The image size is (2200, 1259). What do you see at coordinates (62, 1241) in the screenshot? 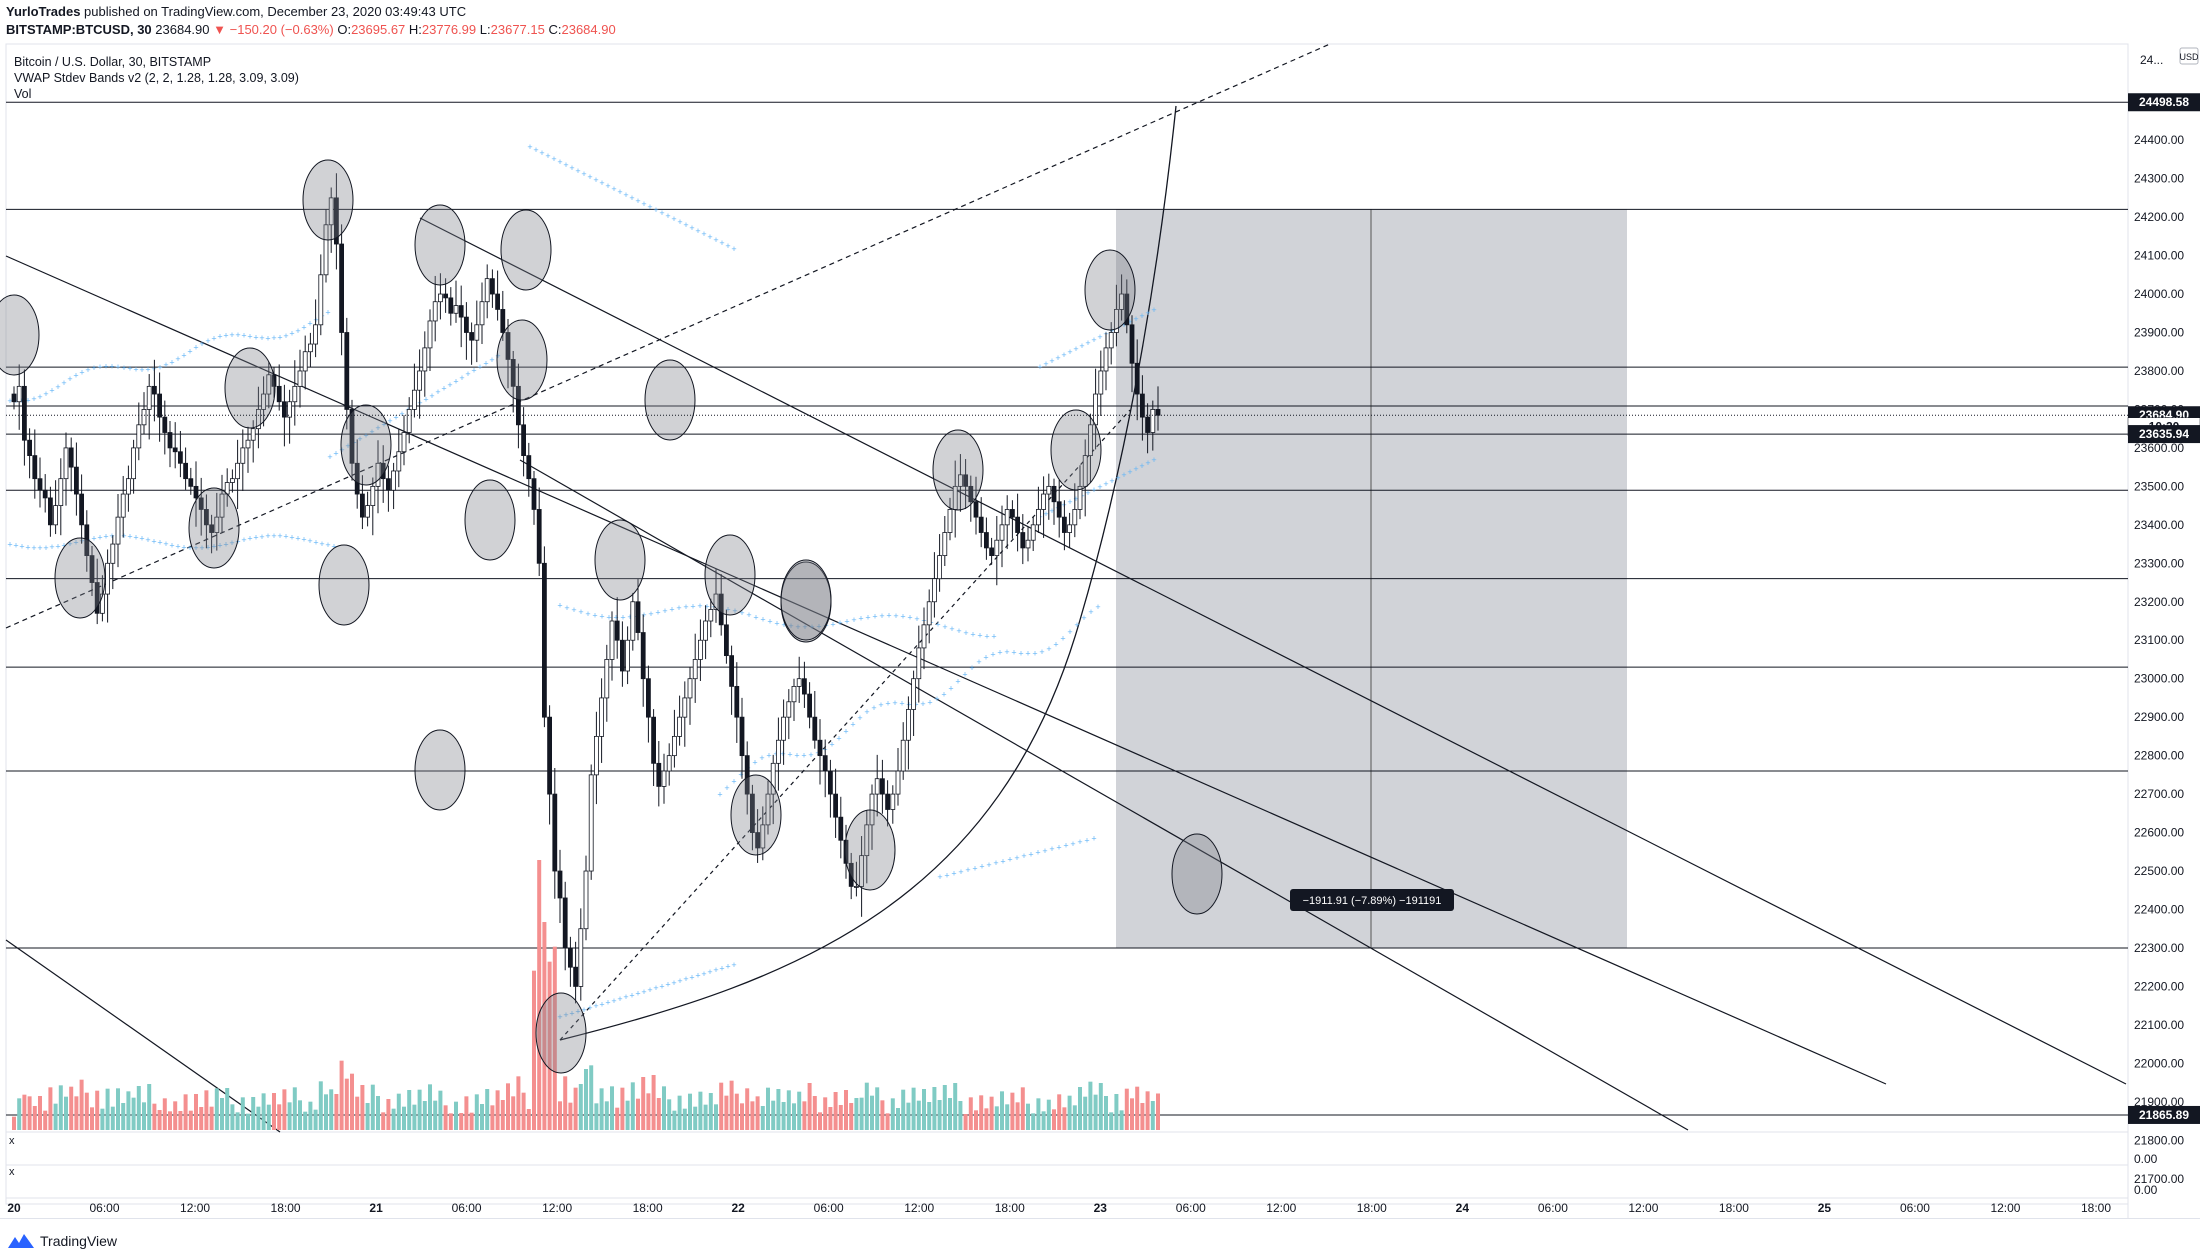
I see `tradingview-logo: TradingView` at bounding box center [62, 1241].